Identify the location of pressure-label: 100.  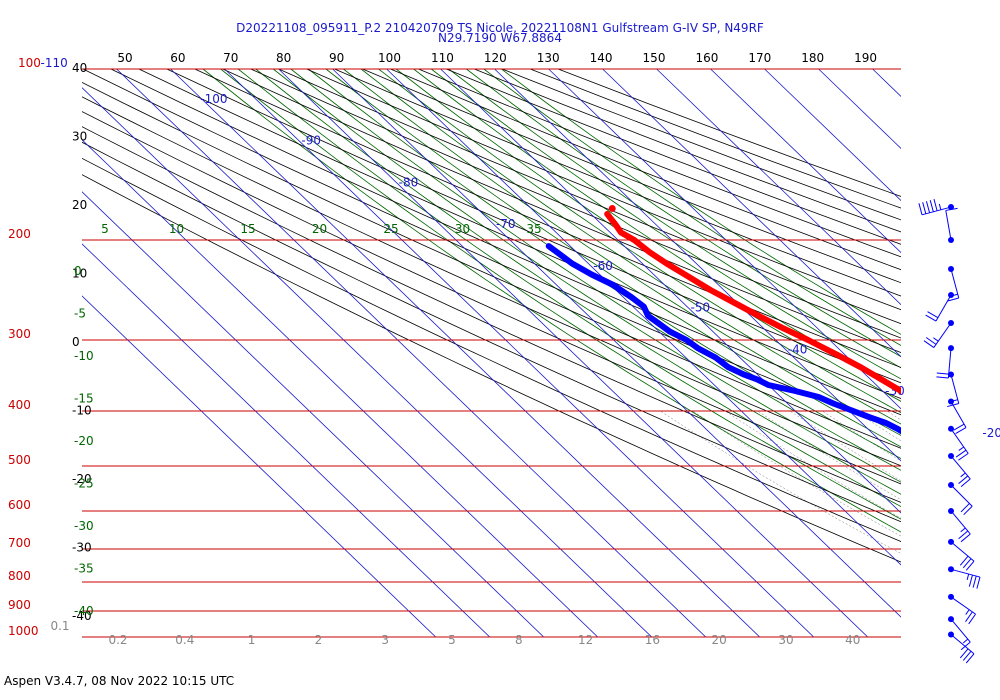
(29, 63).